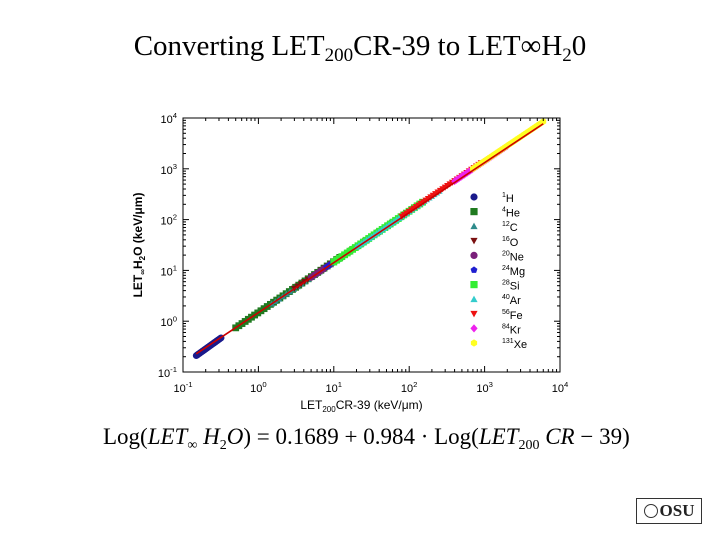 The width and height of the screenshot is (720, 540). I want to click on legend-label: 56Fe, so click(512, 315).